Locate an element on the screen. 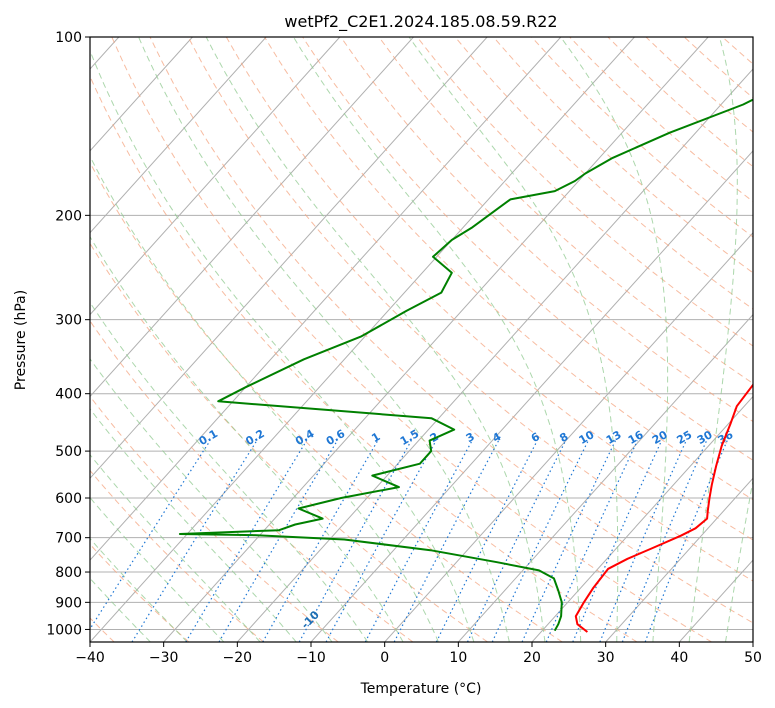 The image size is (775, 708). isotherm--80 is located at coordinates (215, 176).